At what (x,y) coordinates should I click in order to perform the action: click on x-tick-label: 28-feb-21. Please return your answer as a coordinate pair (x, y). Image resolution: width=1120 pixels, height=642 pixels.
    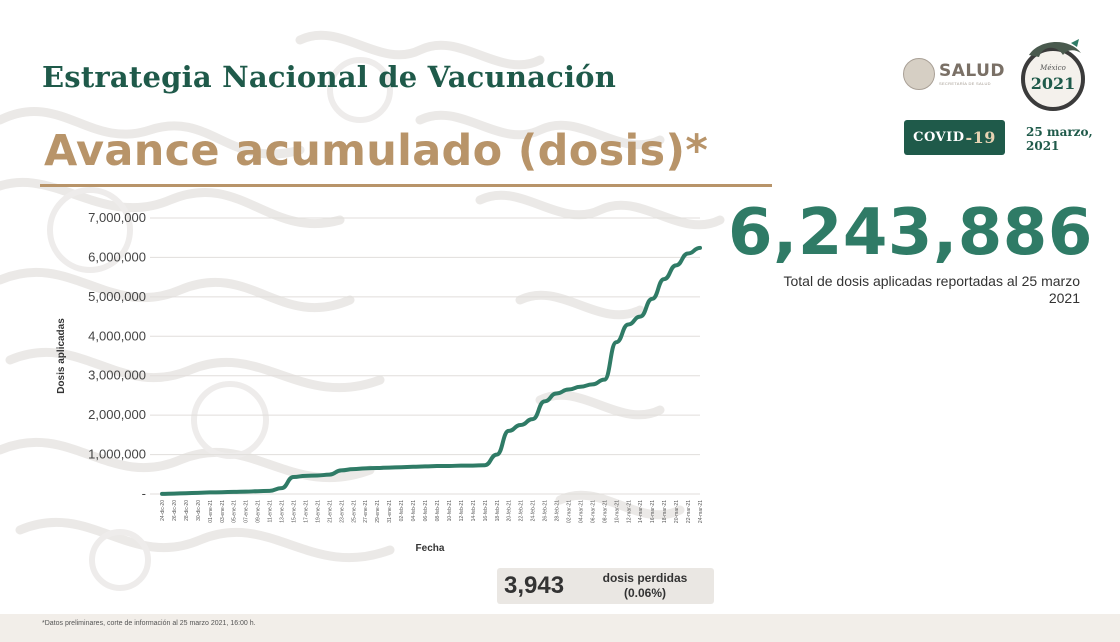
    Looking at the image, I should click on (558, 511).